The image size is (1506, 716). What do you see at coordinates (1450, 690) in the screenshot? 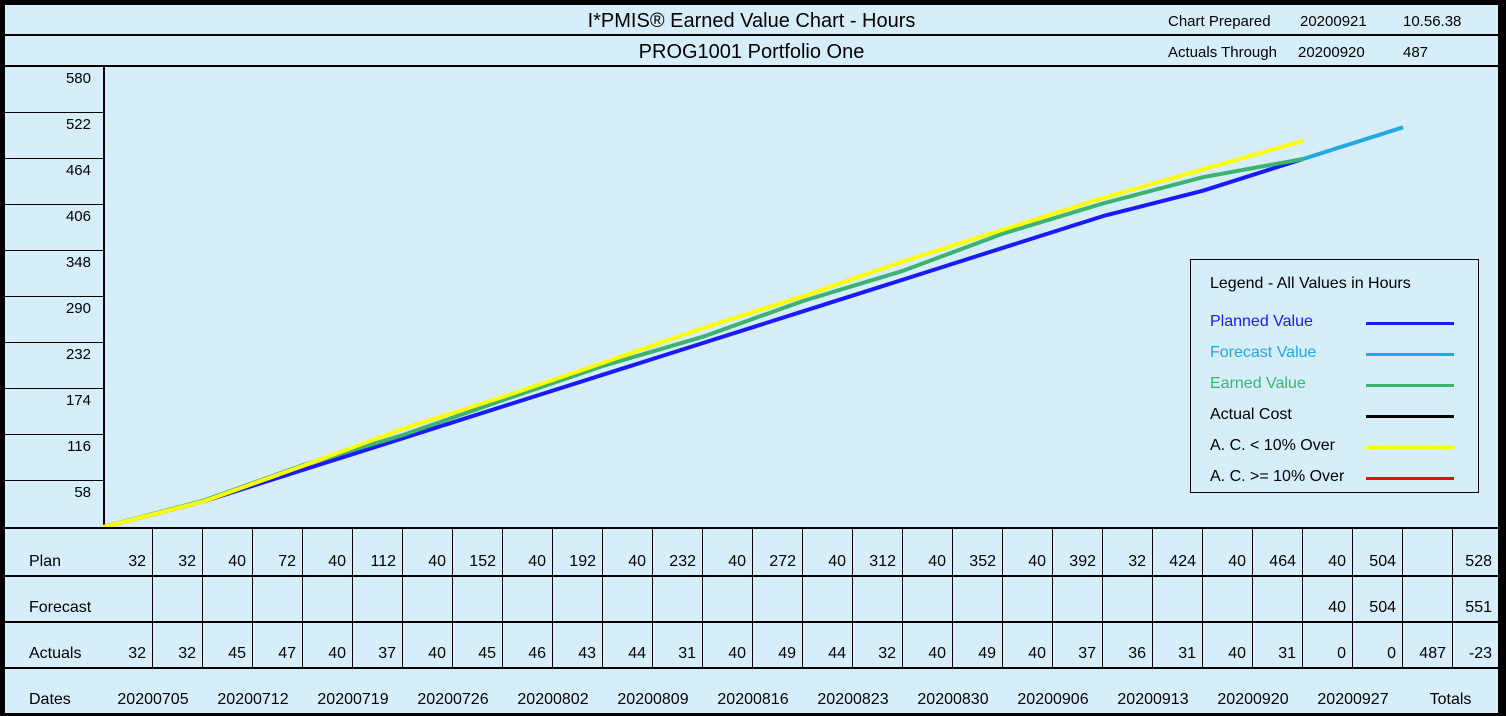
I see `totals-cell: Totals` at bounding box center [1450, 690].